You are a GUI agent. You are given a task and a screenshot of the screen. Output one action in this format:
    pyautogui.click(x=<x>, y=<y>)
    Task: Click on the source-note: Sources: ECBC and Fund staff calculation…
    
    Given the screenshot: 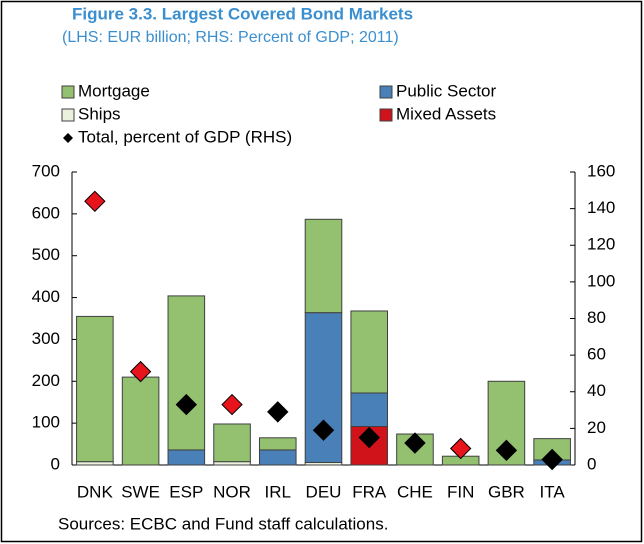 What is the action you would take?
    pyautogui.click(x=223, y=523)
    